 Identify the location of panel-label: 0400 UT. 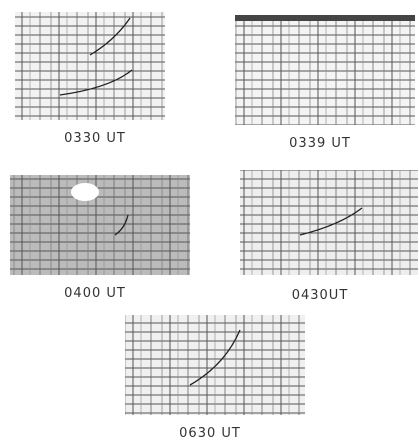
(95, 293).